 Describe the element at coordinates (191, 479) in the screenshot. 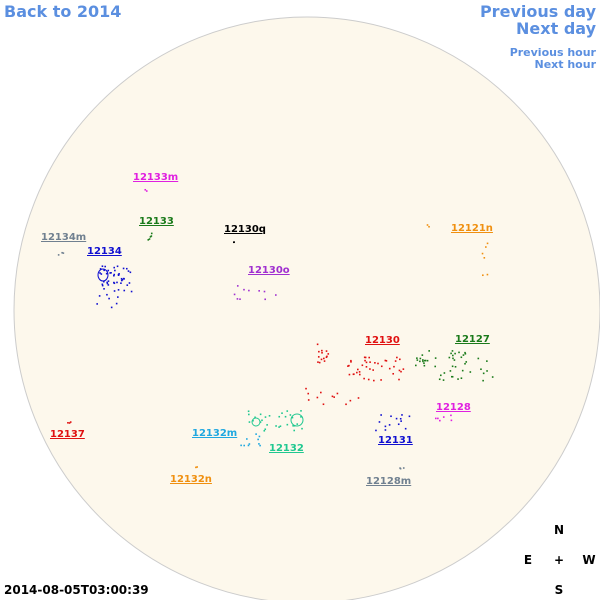

I see `region-label: 12132n` at that location.